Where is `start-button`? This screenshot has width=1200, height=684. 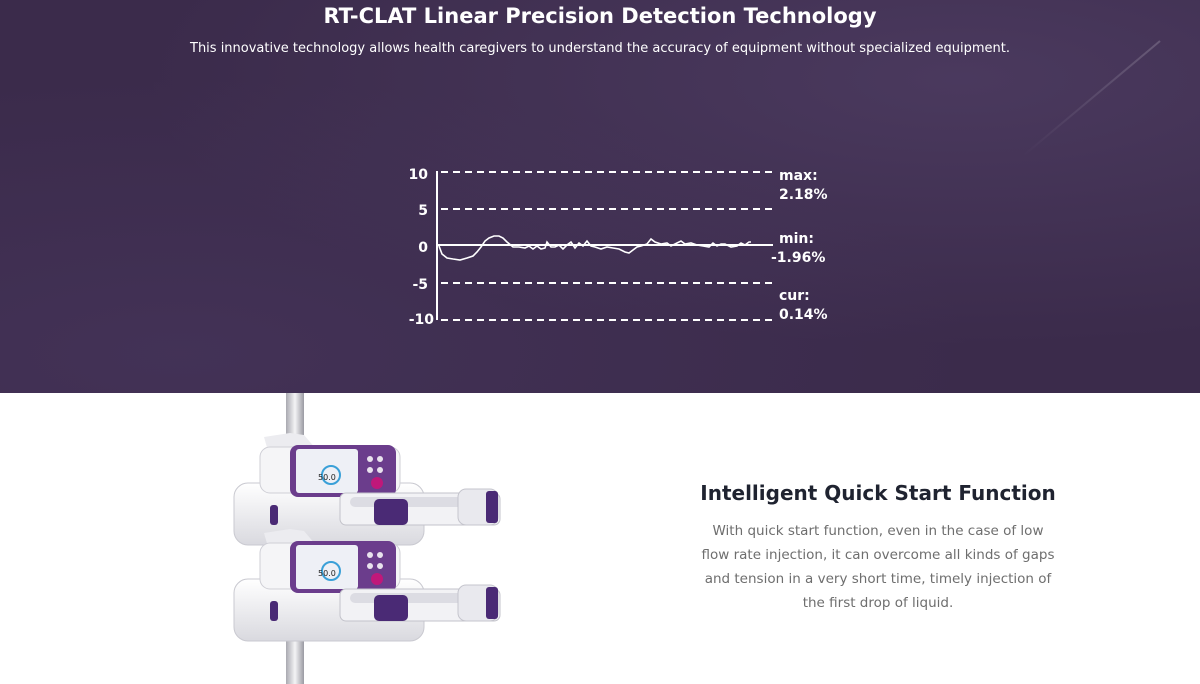 start-button is located at coordinates (377, 483).